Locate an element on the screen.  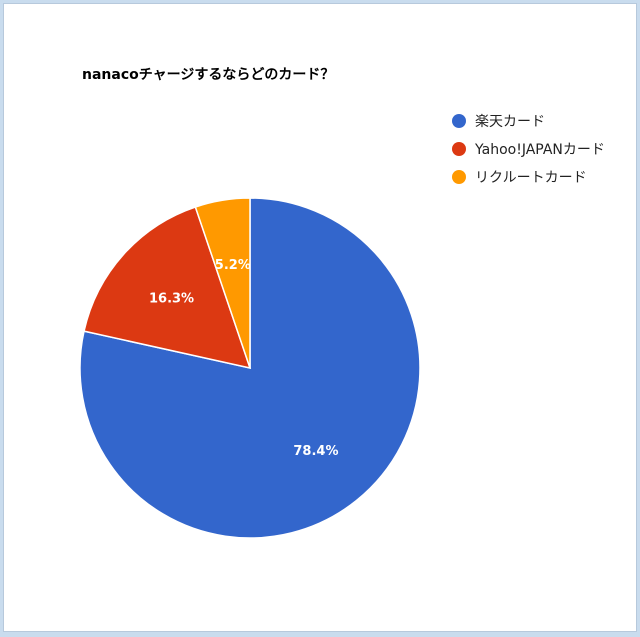
pie-slice-recruit is located at coordinates (222, 283).